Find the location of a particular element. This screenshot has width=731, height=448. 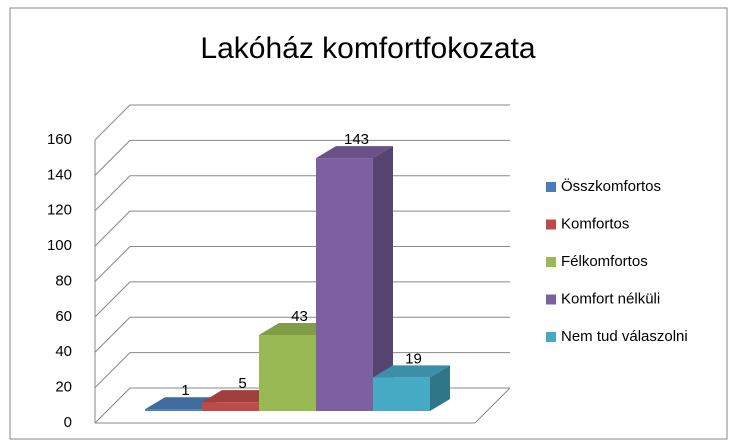

floor is located at coordinates (303, 405).